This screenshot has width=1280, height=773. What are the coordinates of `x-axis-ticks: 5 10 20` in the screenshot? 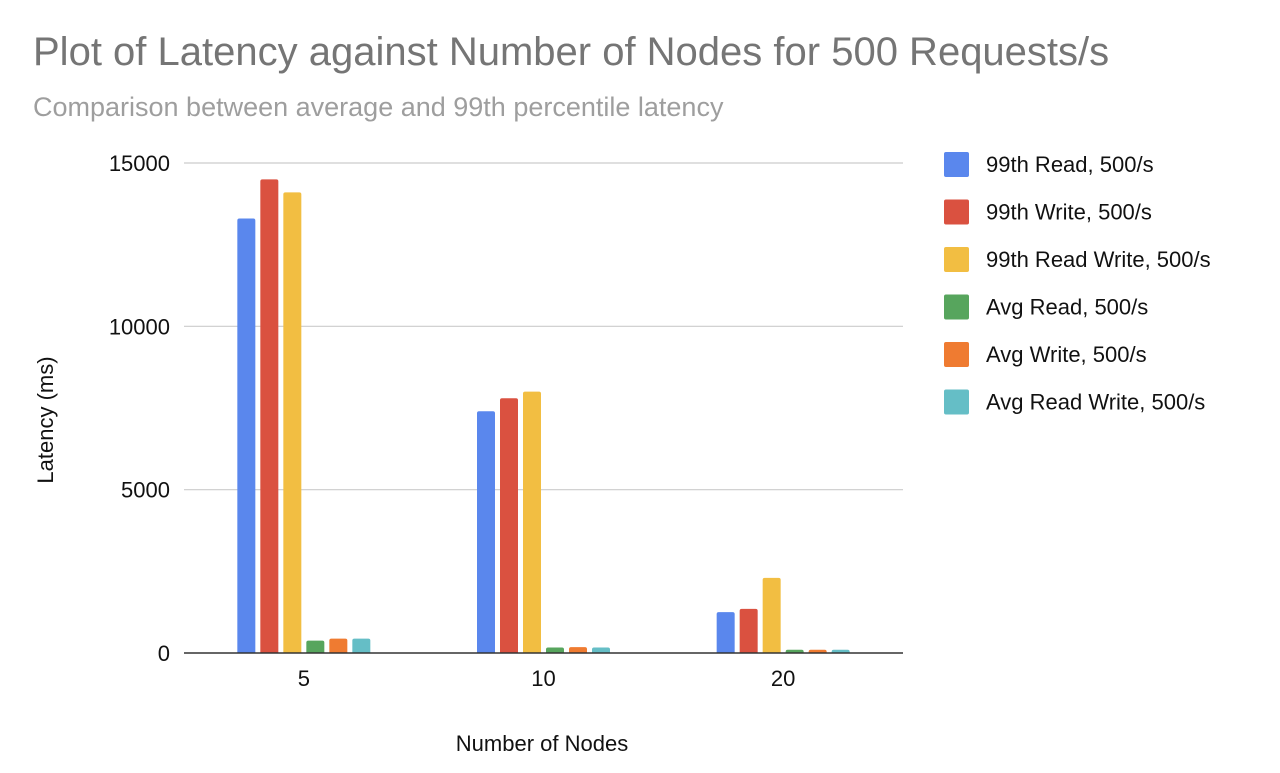 It's located at (547, 678).